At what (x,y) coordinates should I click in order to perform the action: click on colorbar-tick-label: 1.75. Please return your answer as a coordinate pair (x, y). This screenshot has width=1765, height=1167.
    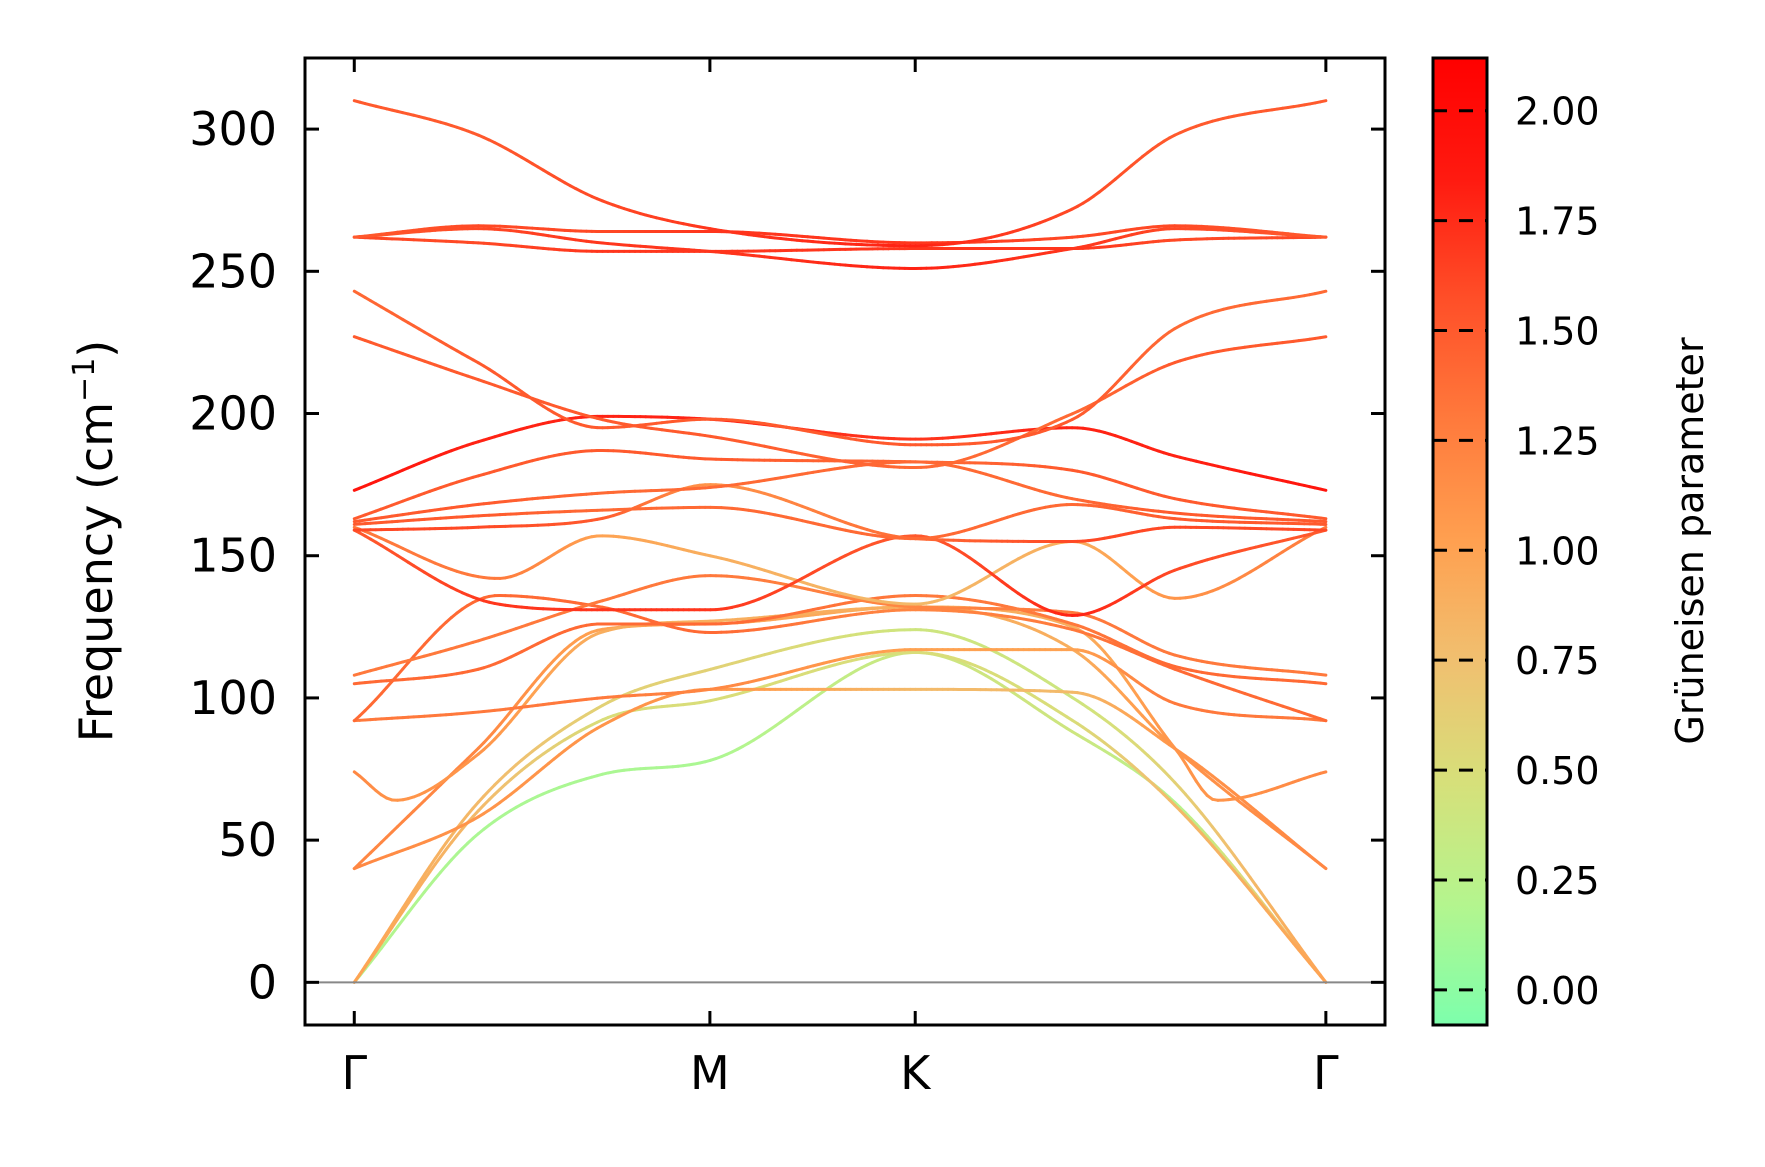
    Looking at the image, I should click on (1557, 222).